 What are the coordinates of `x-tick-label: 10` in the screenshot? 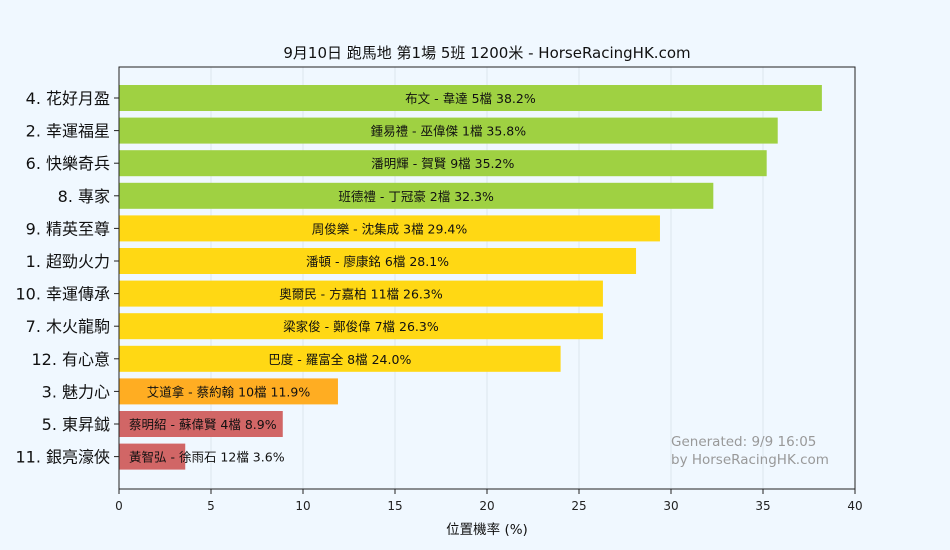 It's located at (302, 506).